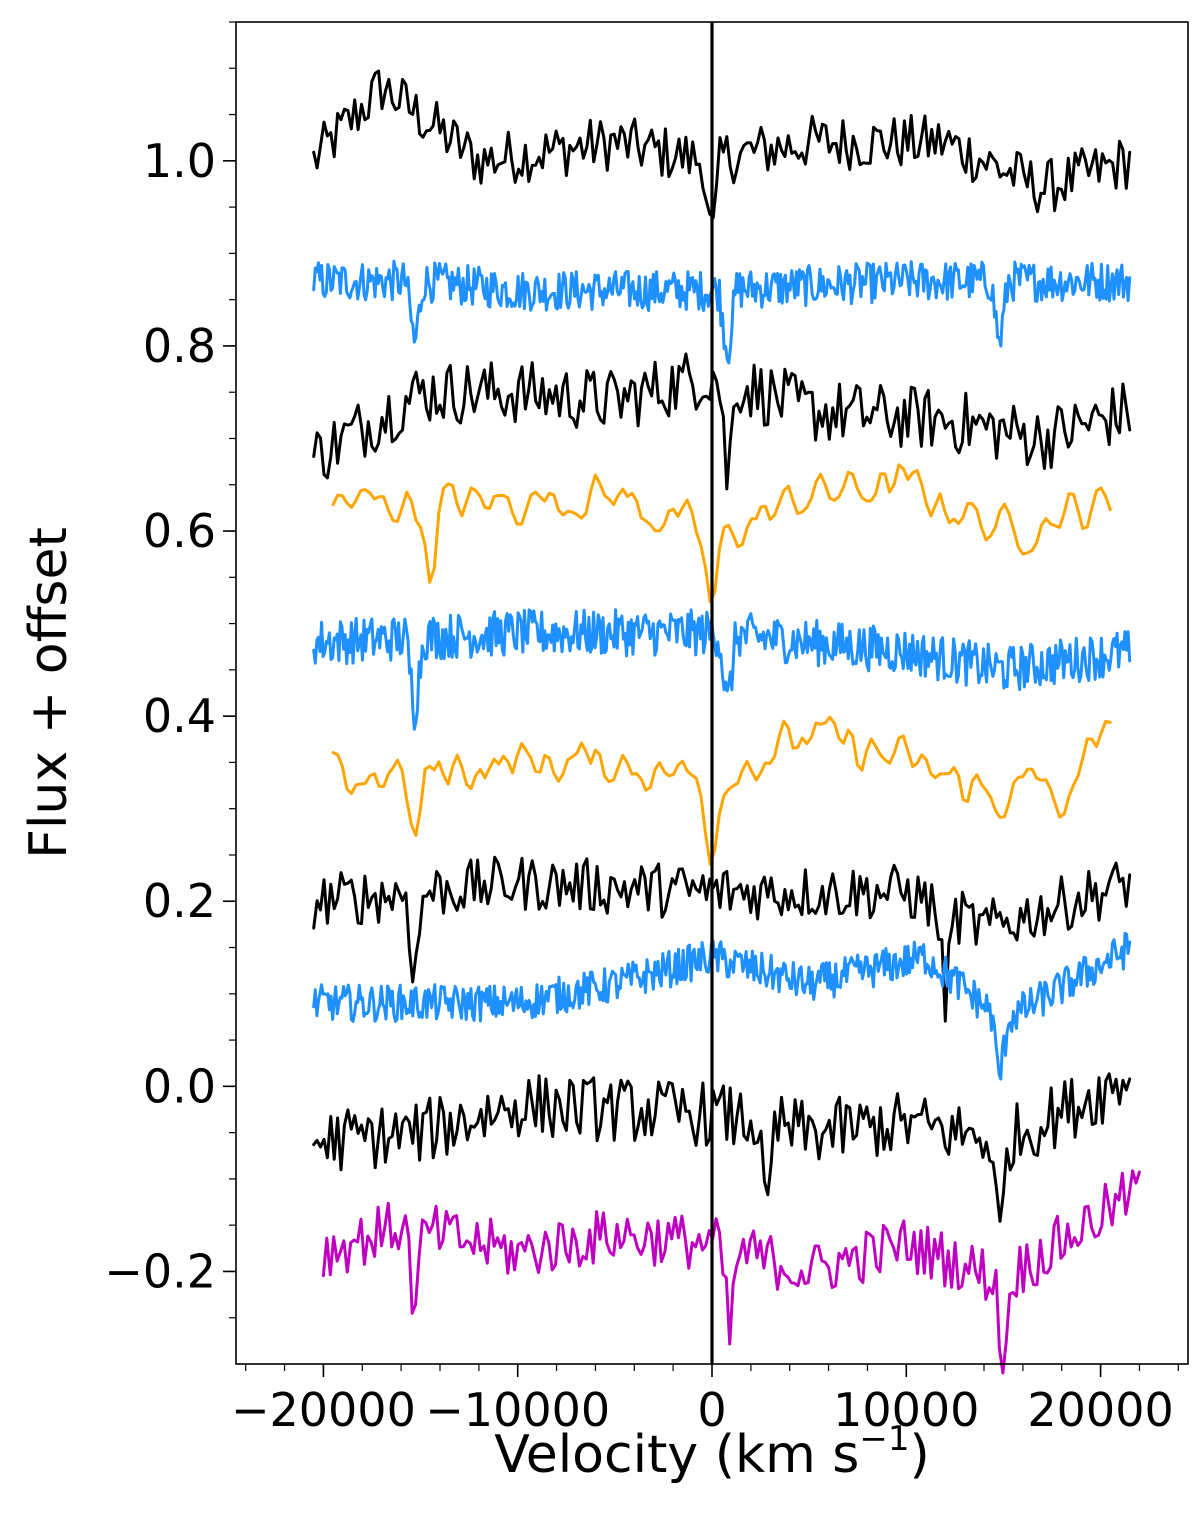  I want to click on y-tick-label: 0.0, so click(179, 1086).